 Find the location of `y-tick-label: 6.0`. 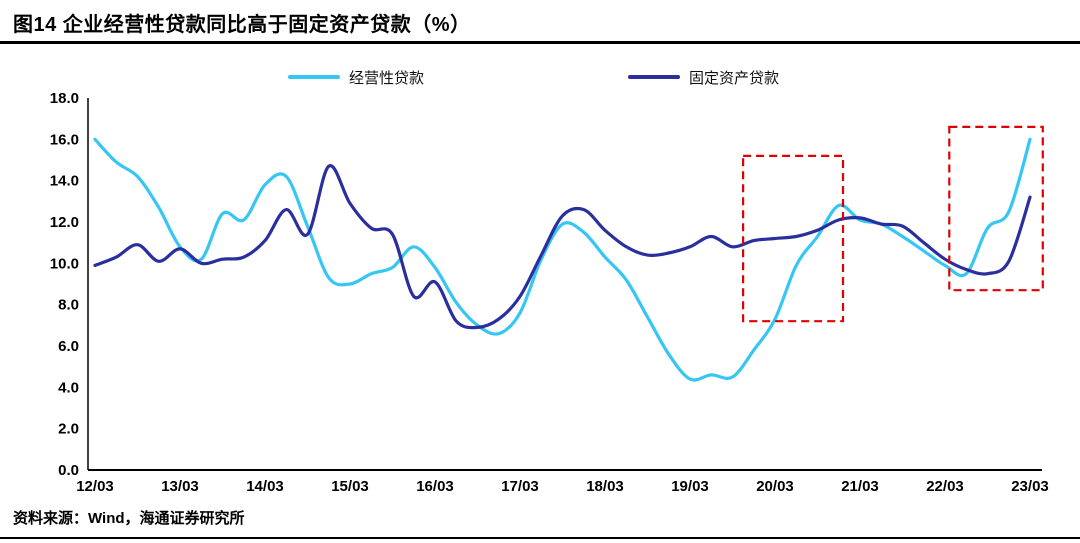

y-tick-label: 6.0 is located at coordinates (68, 346).